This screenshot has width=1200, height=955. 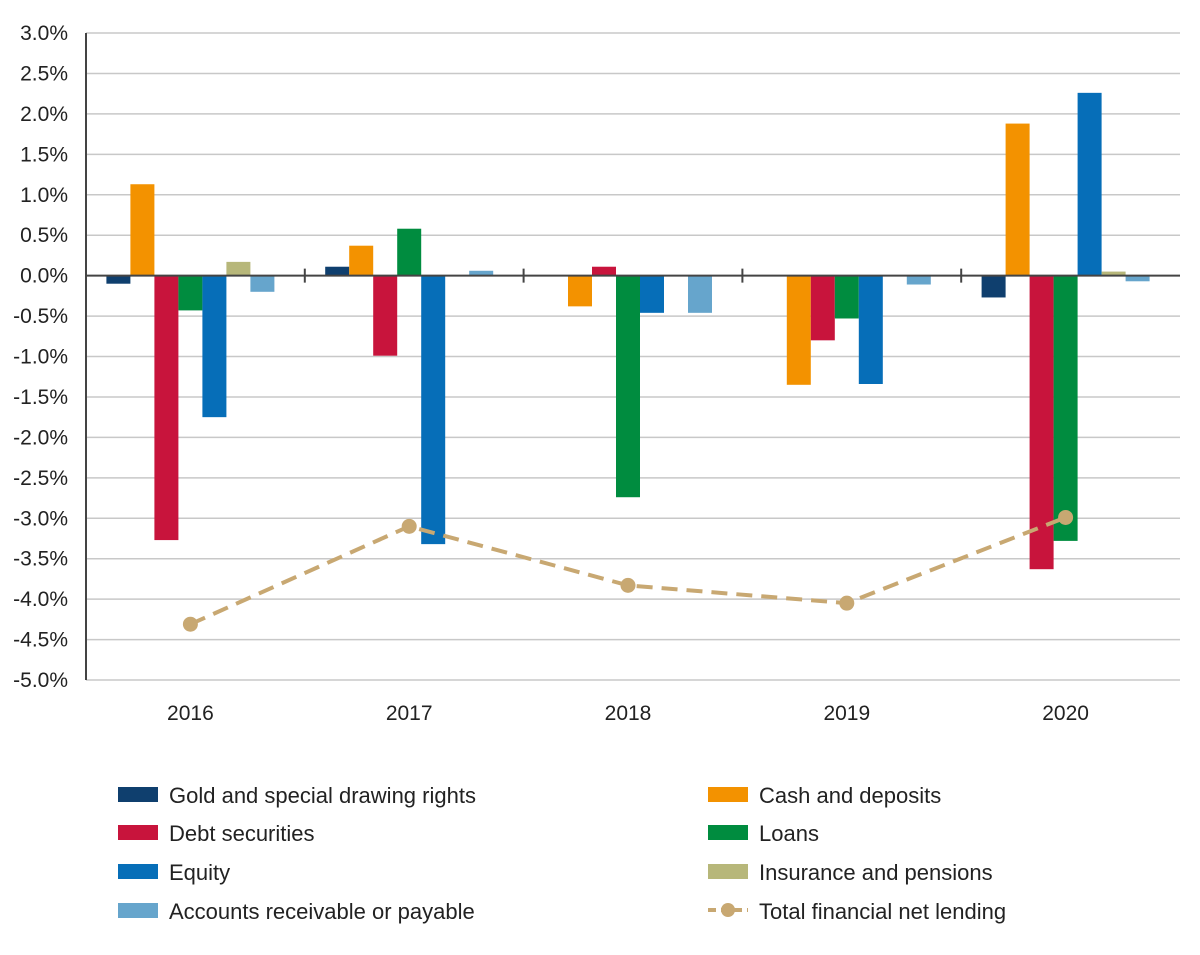 What do you see at coordinates (846, 713) in the screenshot?
I see `x-tick-label: 2019` at bounding box center [846, 713].